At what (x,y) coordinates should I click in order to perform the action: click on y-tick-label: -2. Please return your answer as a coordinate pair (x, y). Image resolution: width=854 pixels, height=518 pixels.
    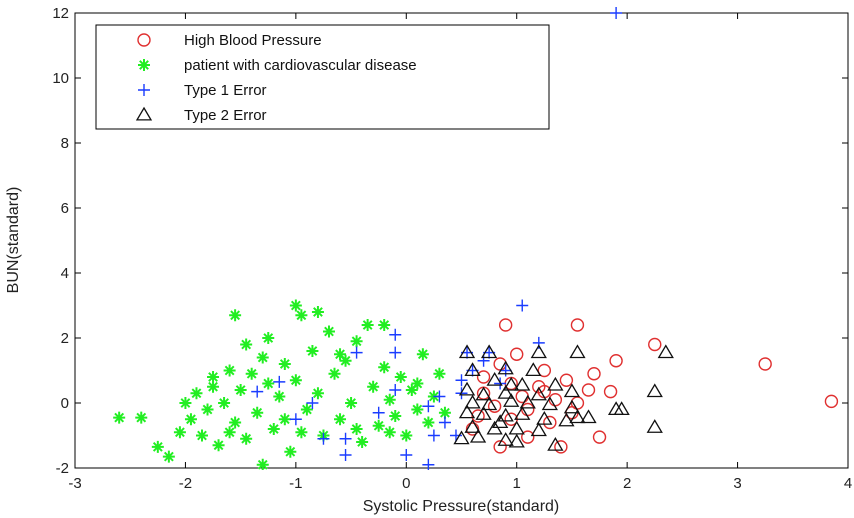
    Looking at the image, I should click on (62, 468).